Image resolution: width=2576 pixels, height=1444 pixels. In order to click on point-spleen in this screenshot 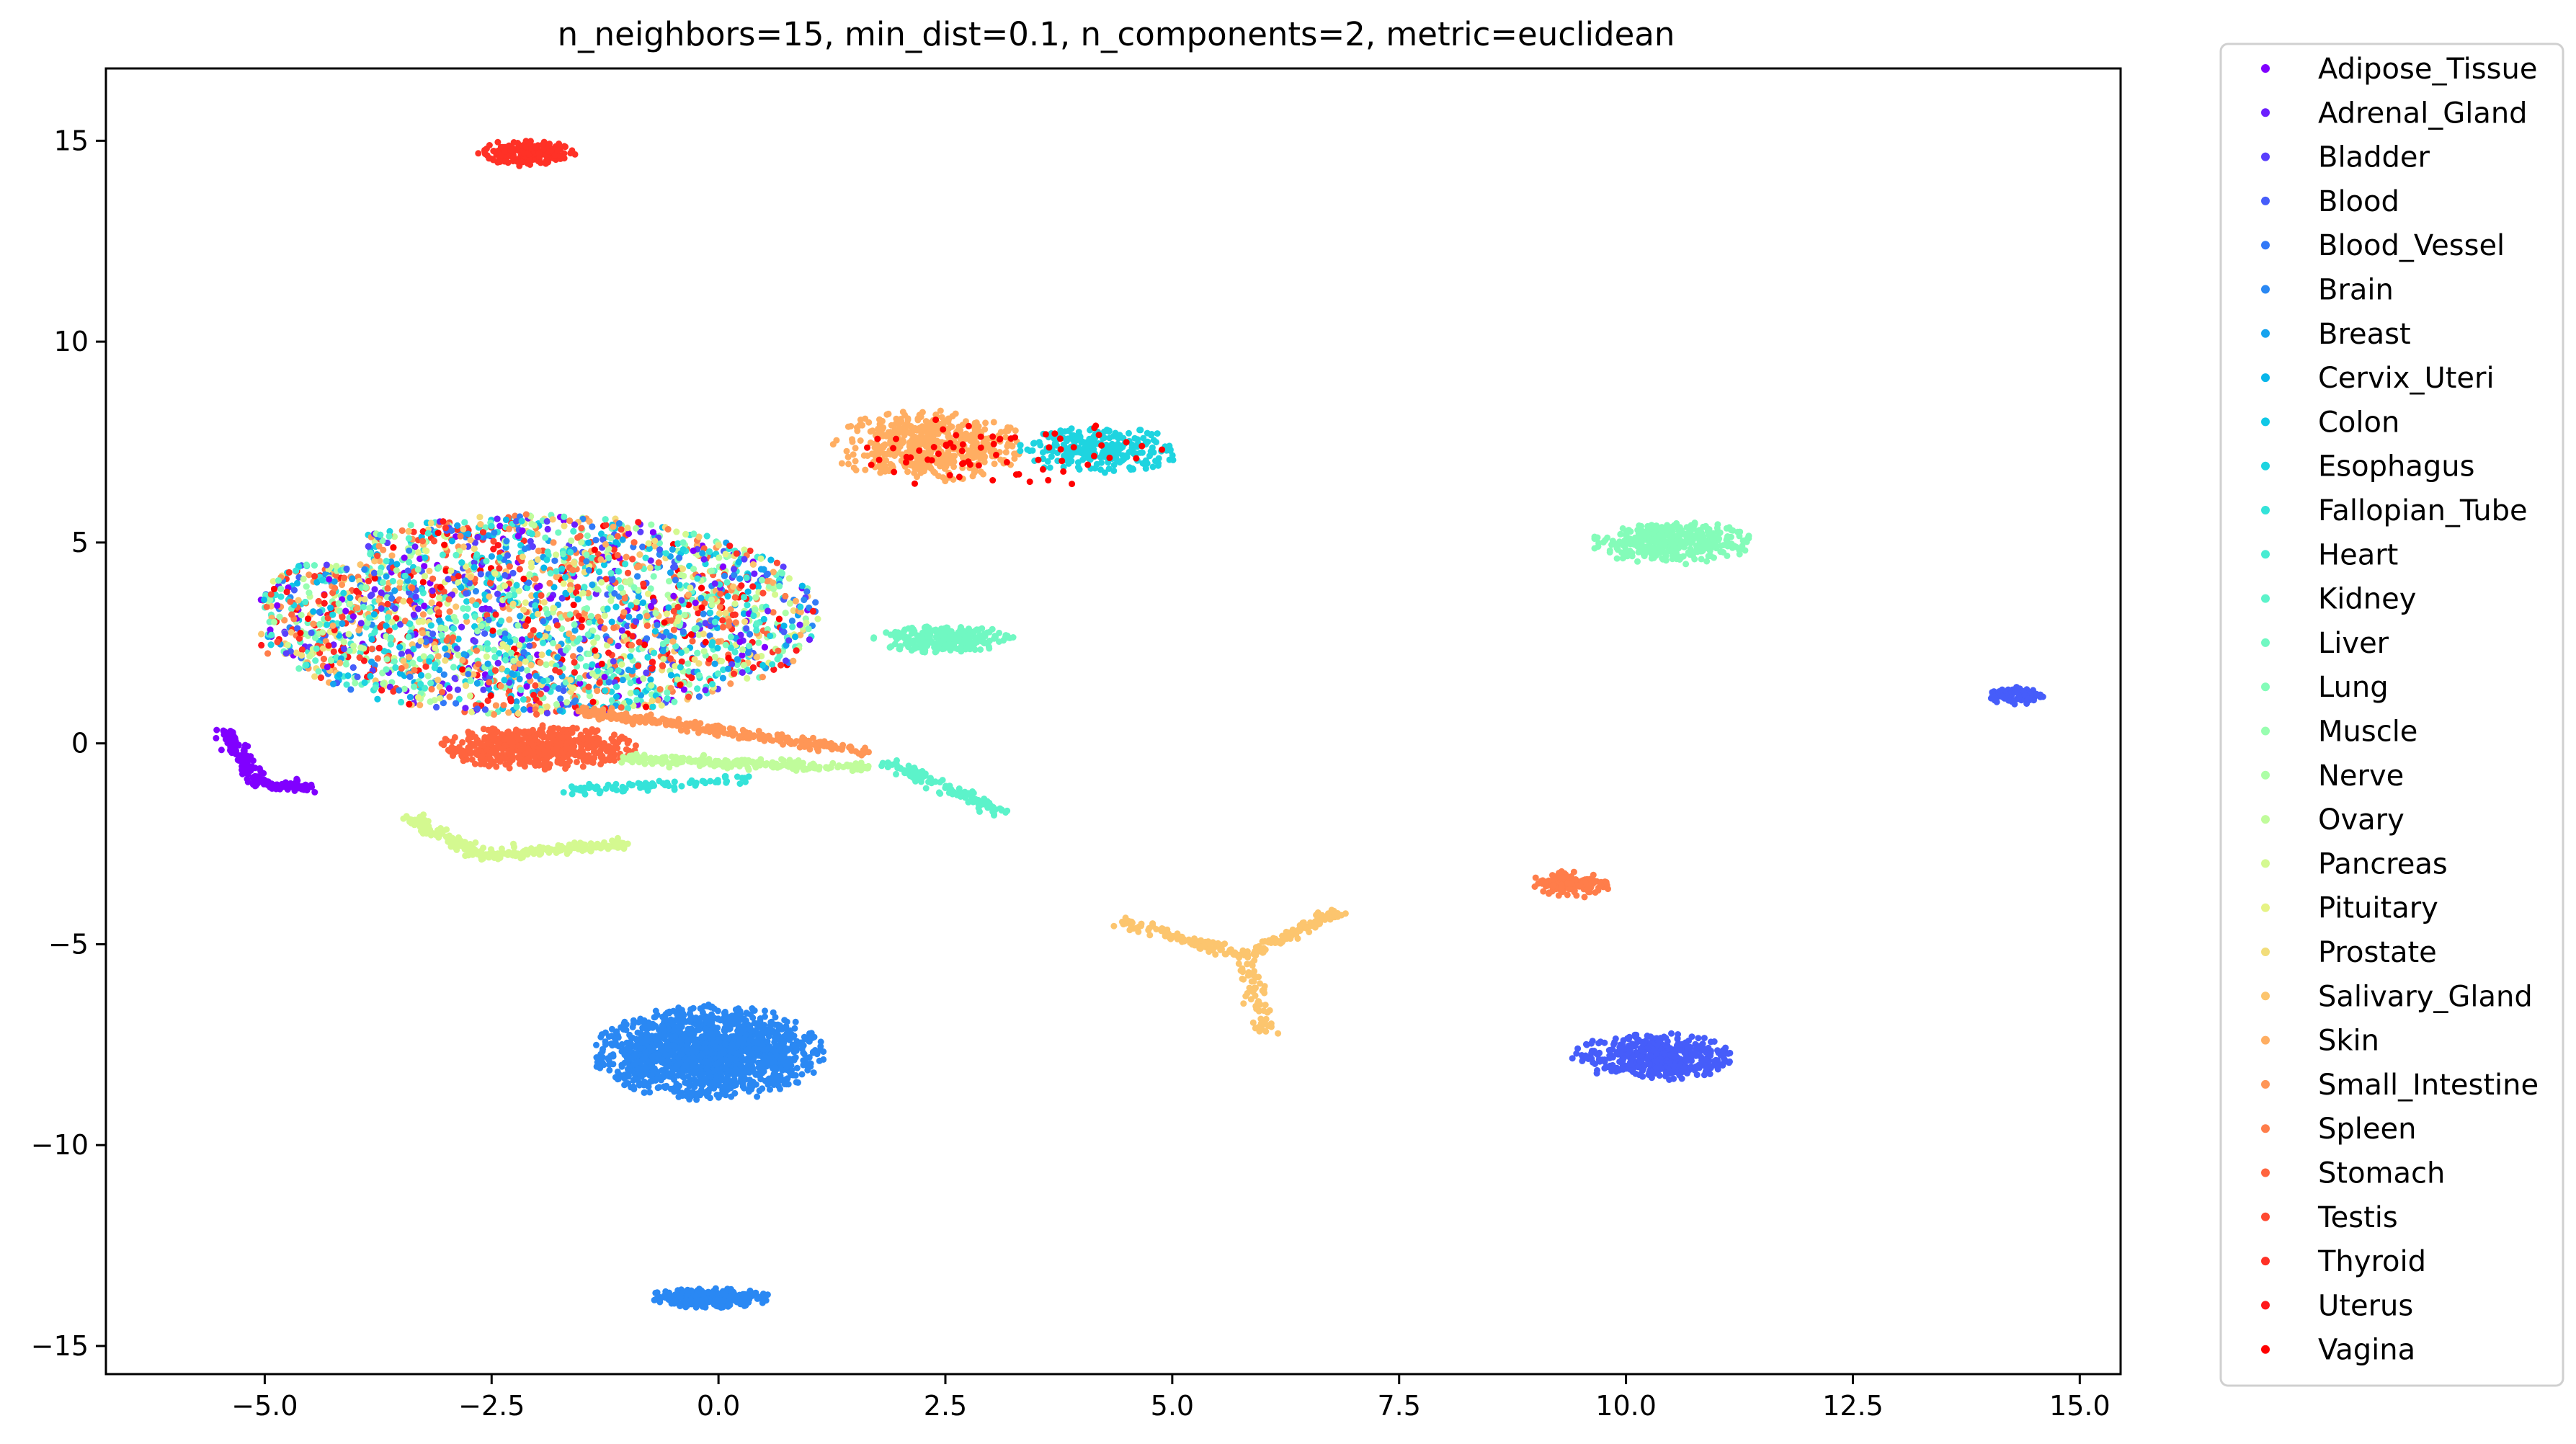, I will do `click(1590, 886)`.